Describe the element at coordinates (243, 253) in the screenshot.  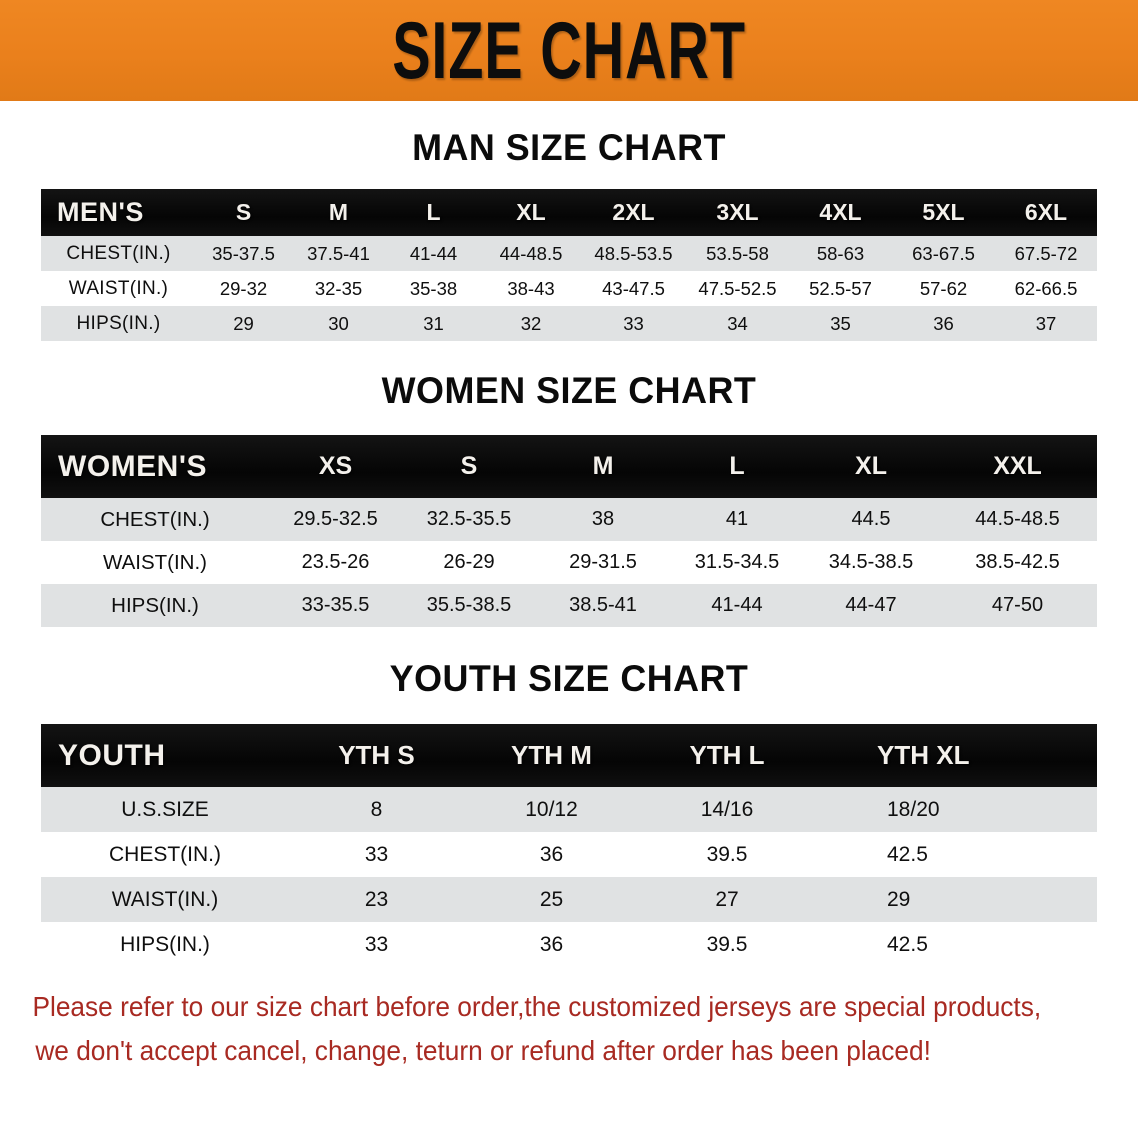
I see `table-cell: 35-37.5` at that location.